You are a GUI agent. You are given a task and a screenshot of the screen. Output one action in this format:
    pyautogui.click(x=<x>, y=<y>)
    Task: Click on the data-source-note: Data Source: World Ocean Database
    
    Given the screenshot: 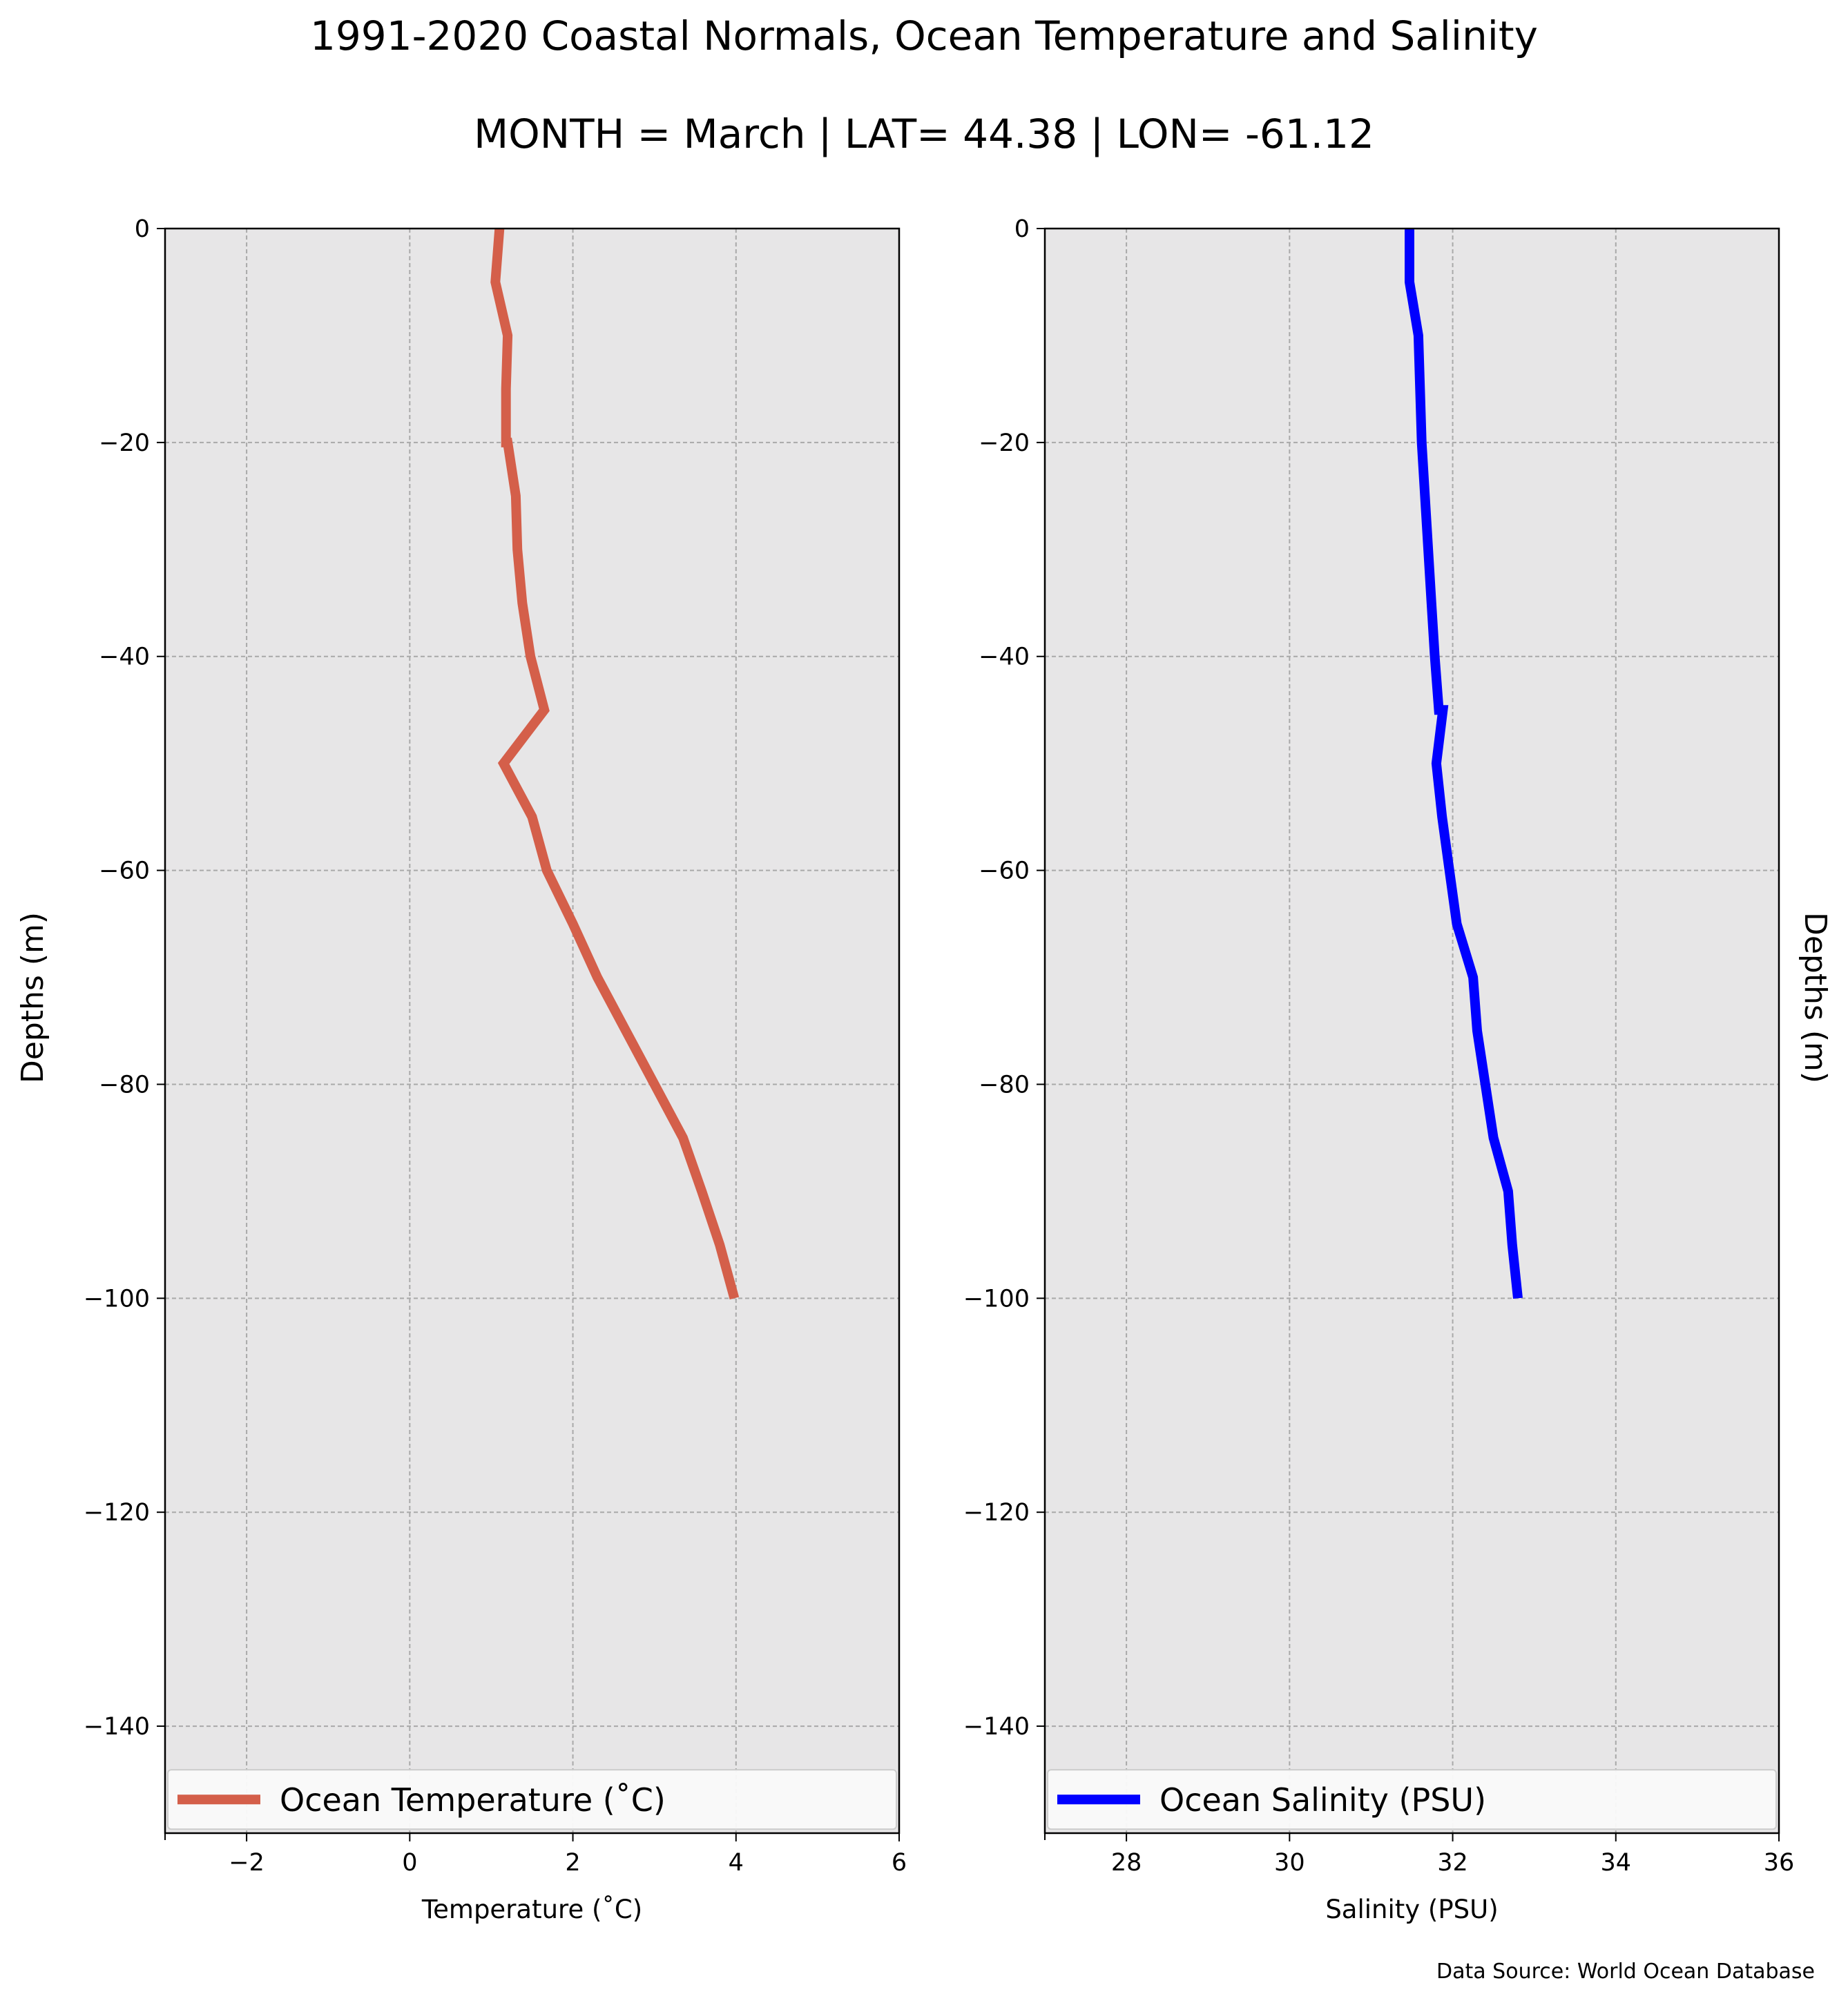 What is the action you would take?
    pyautogui.click(x=1625, y=1972)
    